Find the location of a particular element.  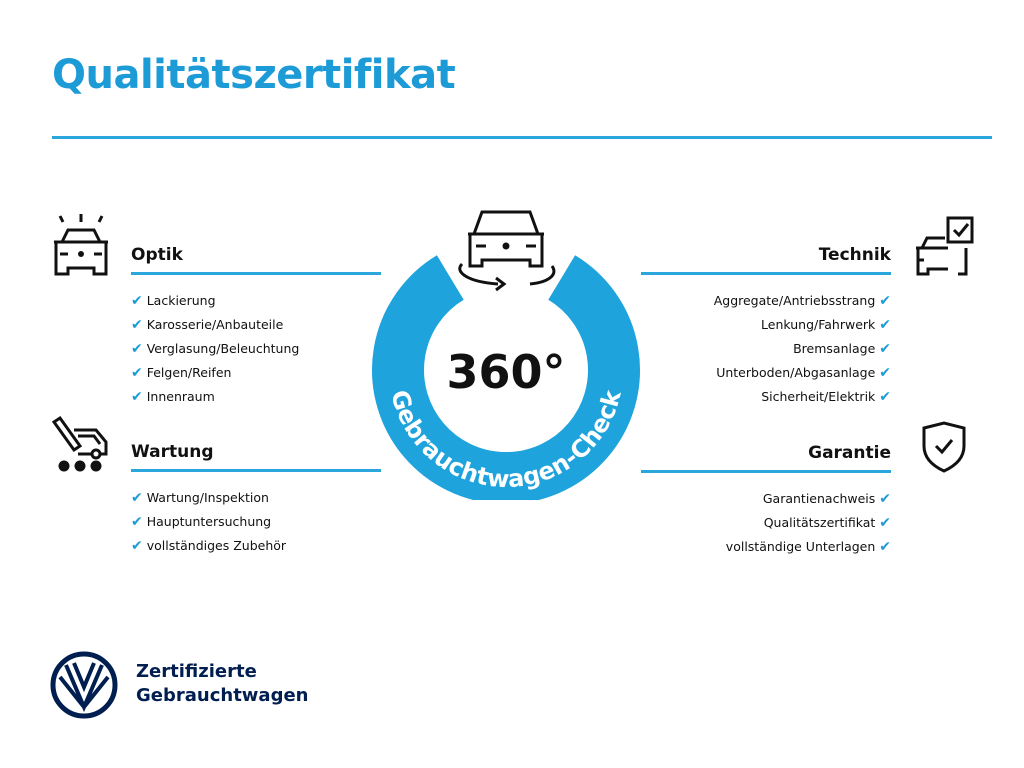

degrees-label: 360° is located at coordinates (505, 372).